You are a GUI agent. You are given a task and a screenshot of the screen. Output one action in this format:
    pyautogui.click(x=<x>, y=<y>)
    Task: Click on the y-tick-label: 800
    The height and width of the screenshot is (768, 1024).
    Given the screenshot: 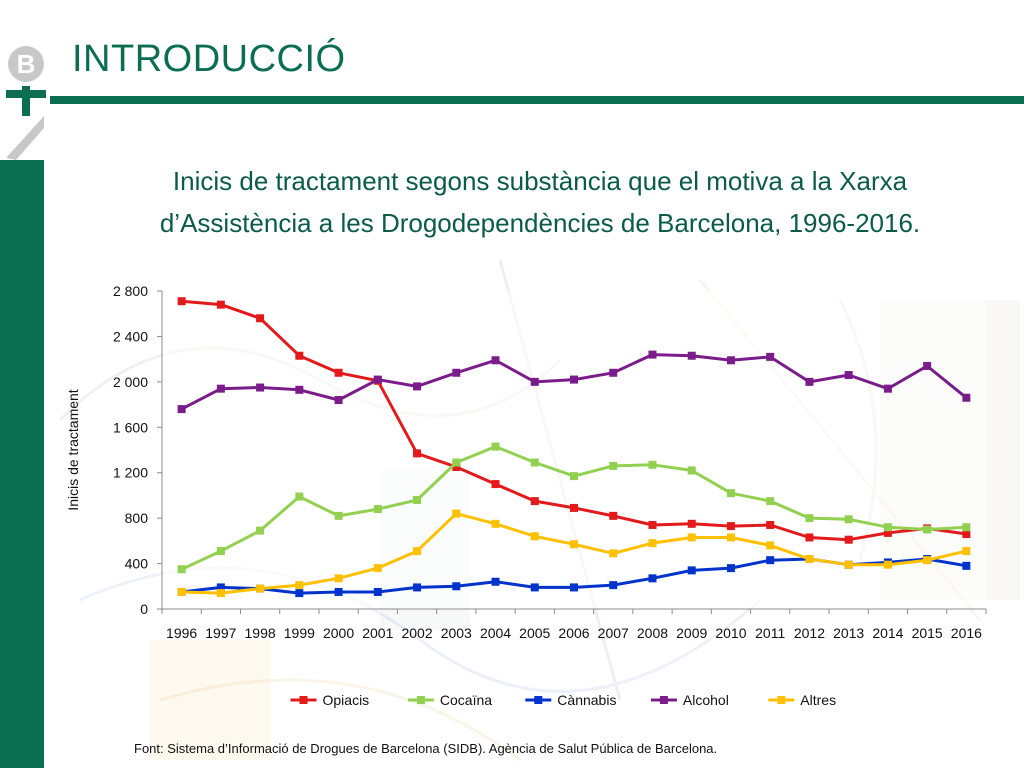 What is the action you would take?
    pyautogui.click(x=137, y=518)
    